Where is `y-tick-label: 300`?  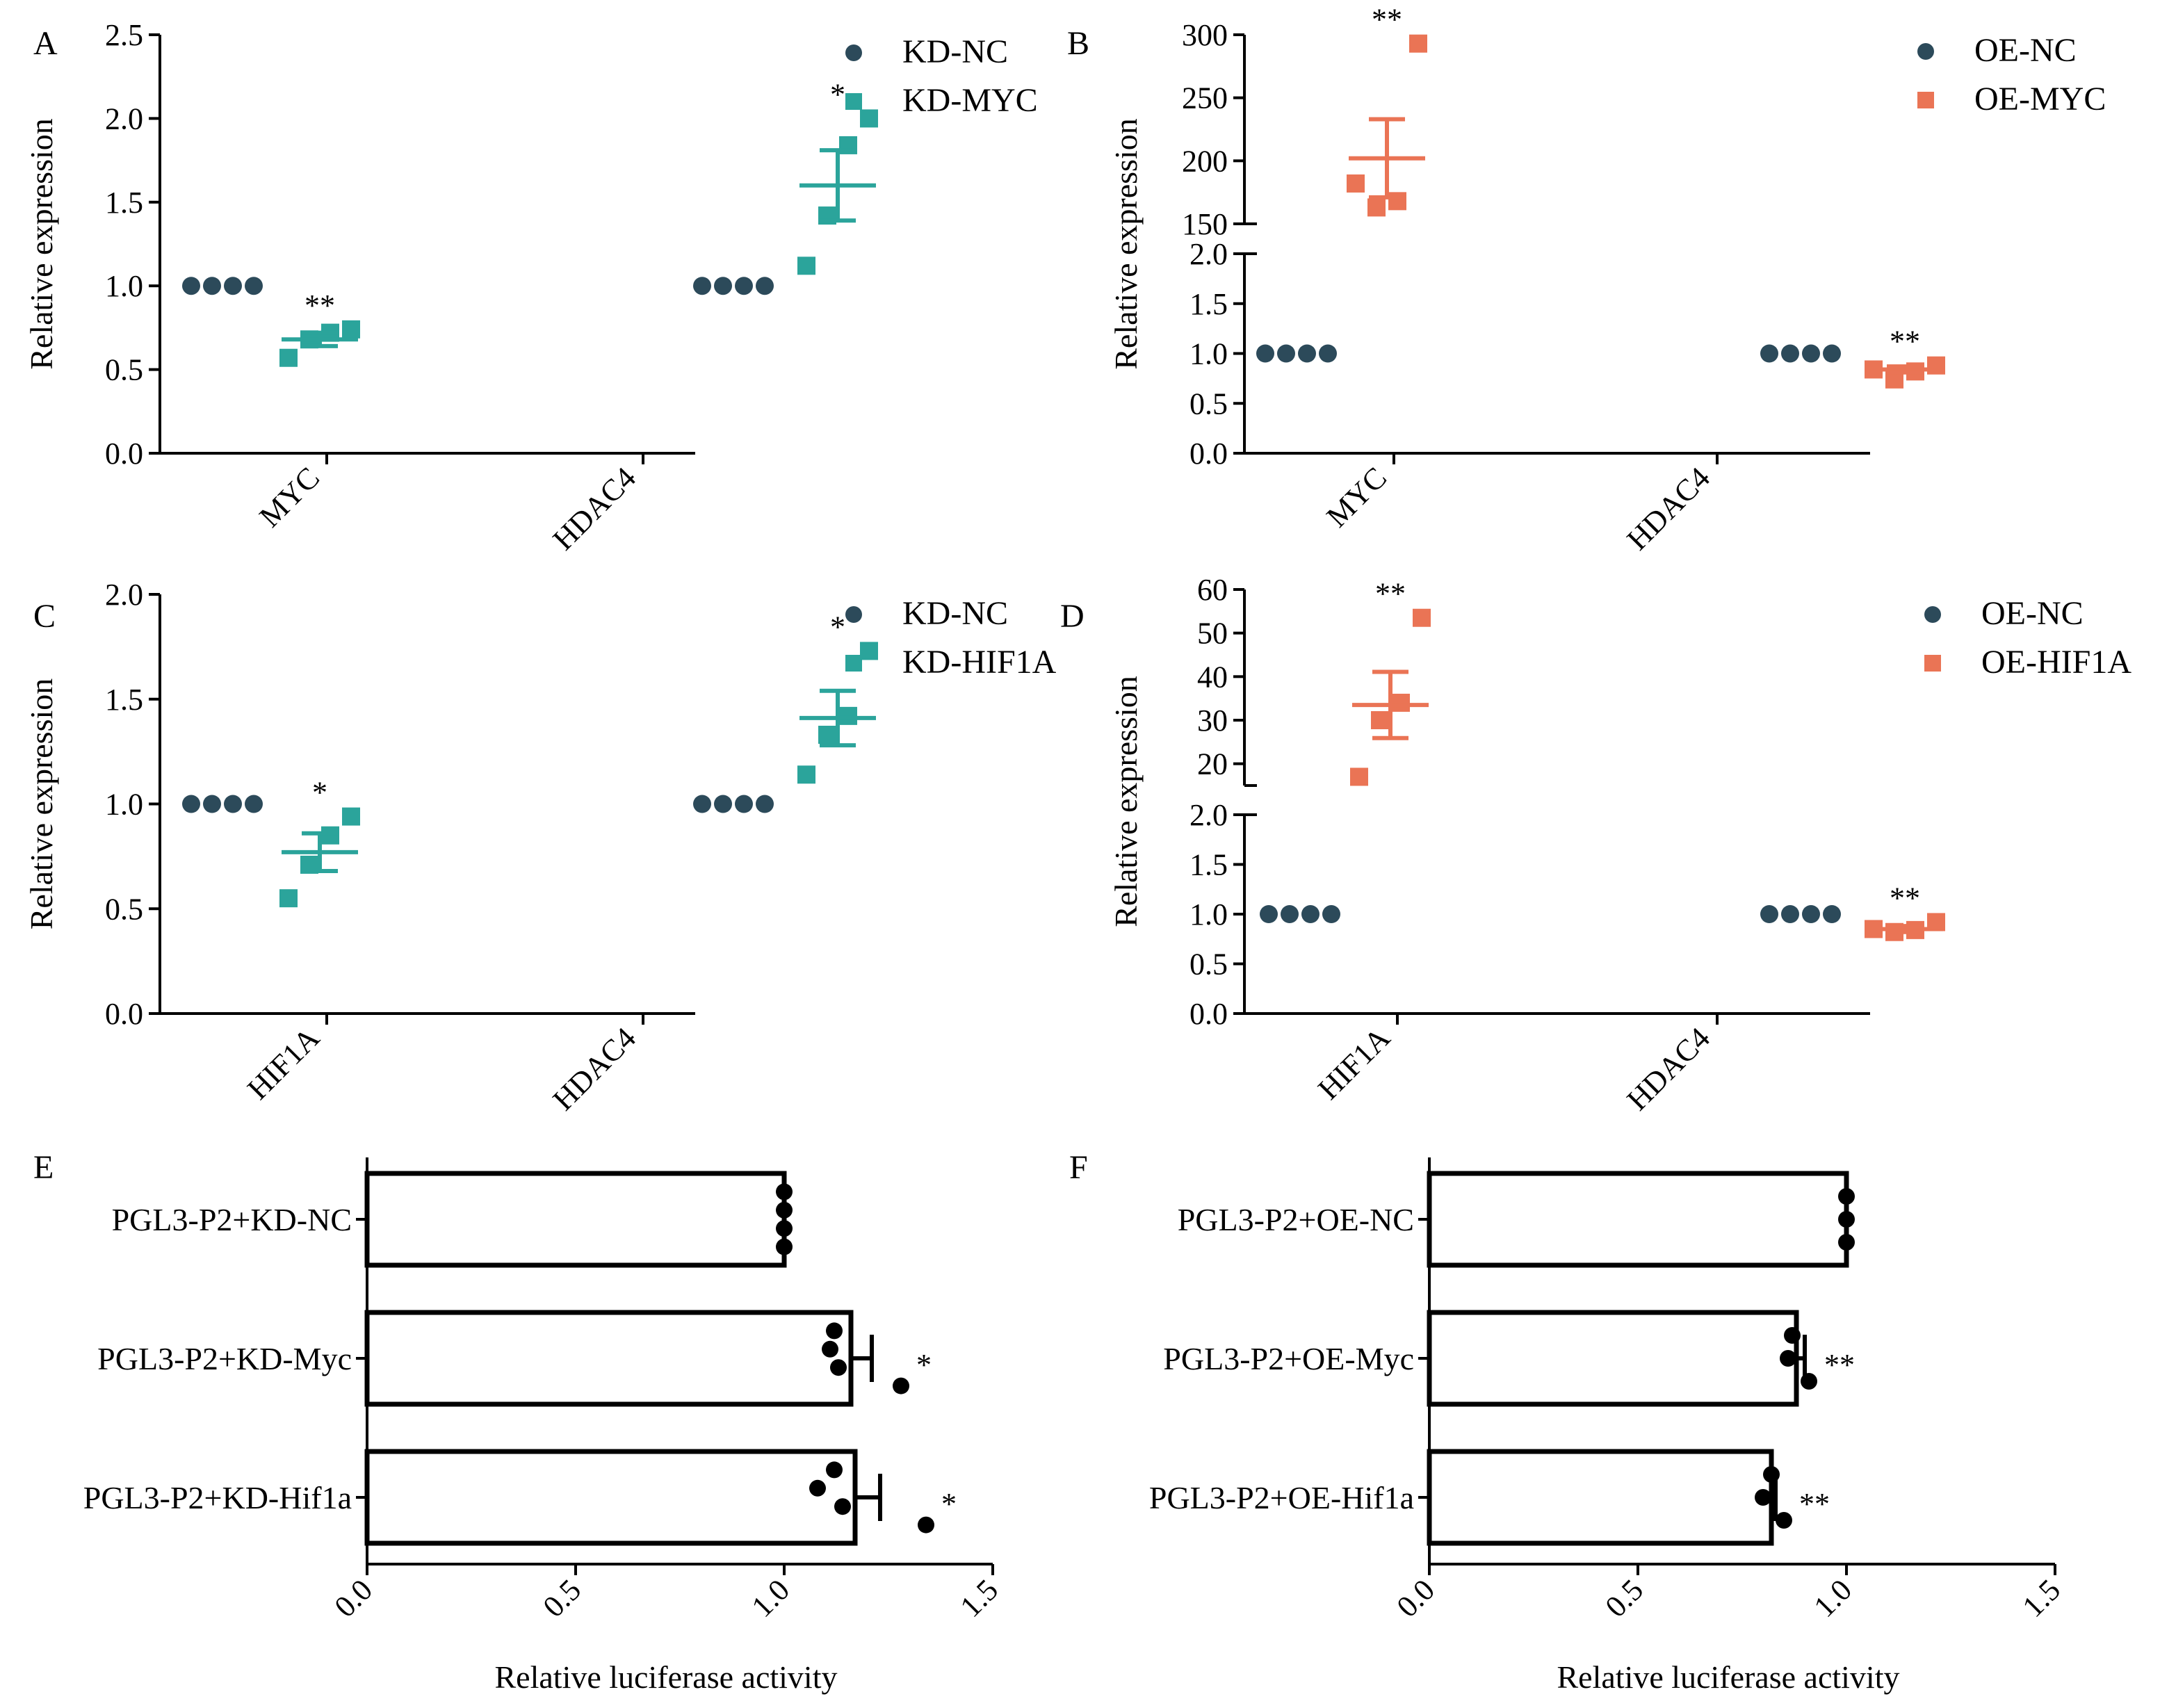 y-tick-label: 300 is located at coordinates (1205, 35).